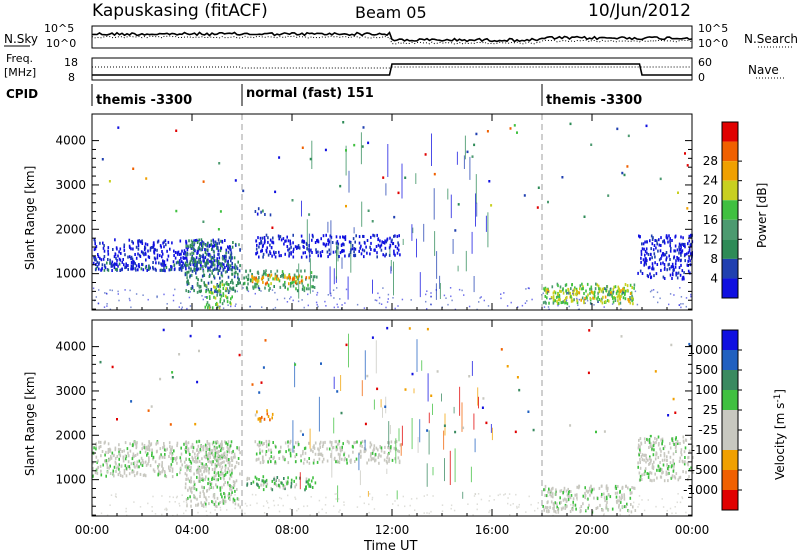  What do you see at coordinates (706, 390) in the screenshot?
I see `colorbar-label: 100` at bounding box center [706, 390].